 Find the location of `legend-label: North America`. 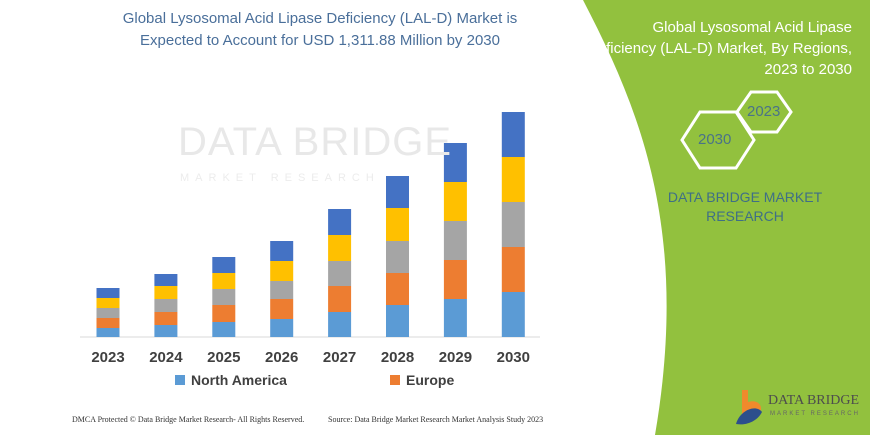

legend-label: North America is located at coordinates (239, 380).